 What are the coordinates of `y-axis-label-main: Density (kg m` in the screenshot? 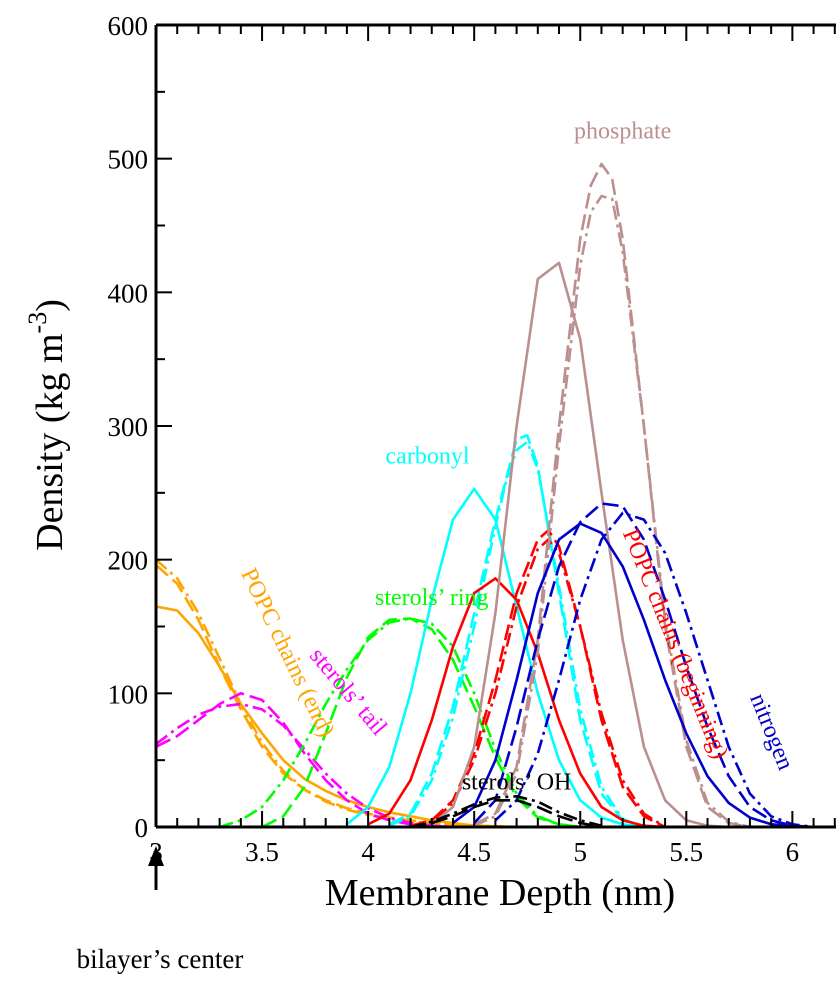 It's located at (50, 441).